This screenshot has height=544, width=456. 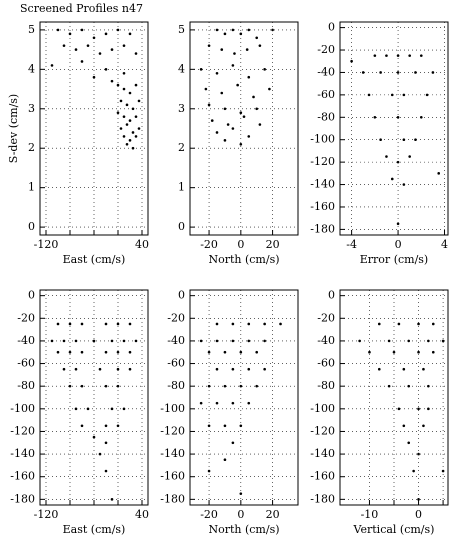 What do you see at coordinates (370, 514) in the screenshot?
I see `x-tick-label: -10` at bounding box center [370, 514].